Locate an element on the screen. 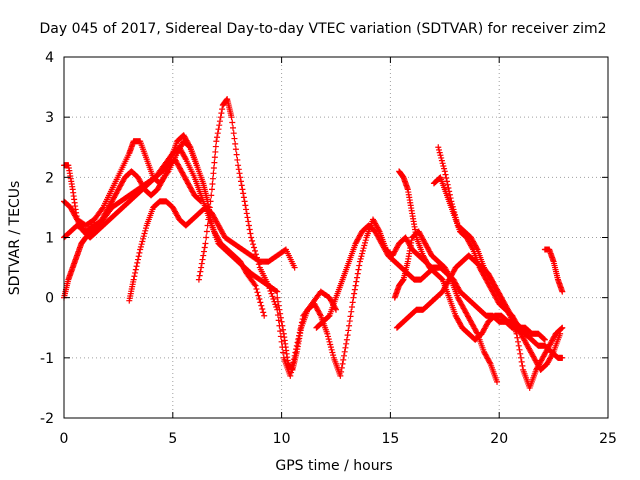 Image resolution: width=640 pixels, height=480 pixels. y-tick-label: 0 is located at coordinates (49, 299).